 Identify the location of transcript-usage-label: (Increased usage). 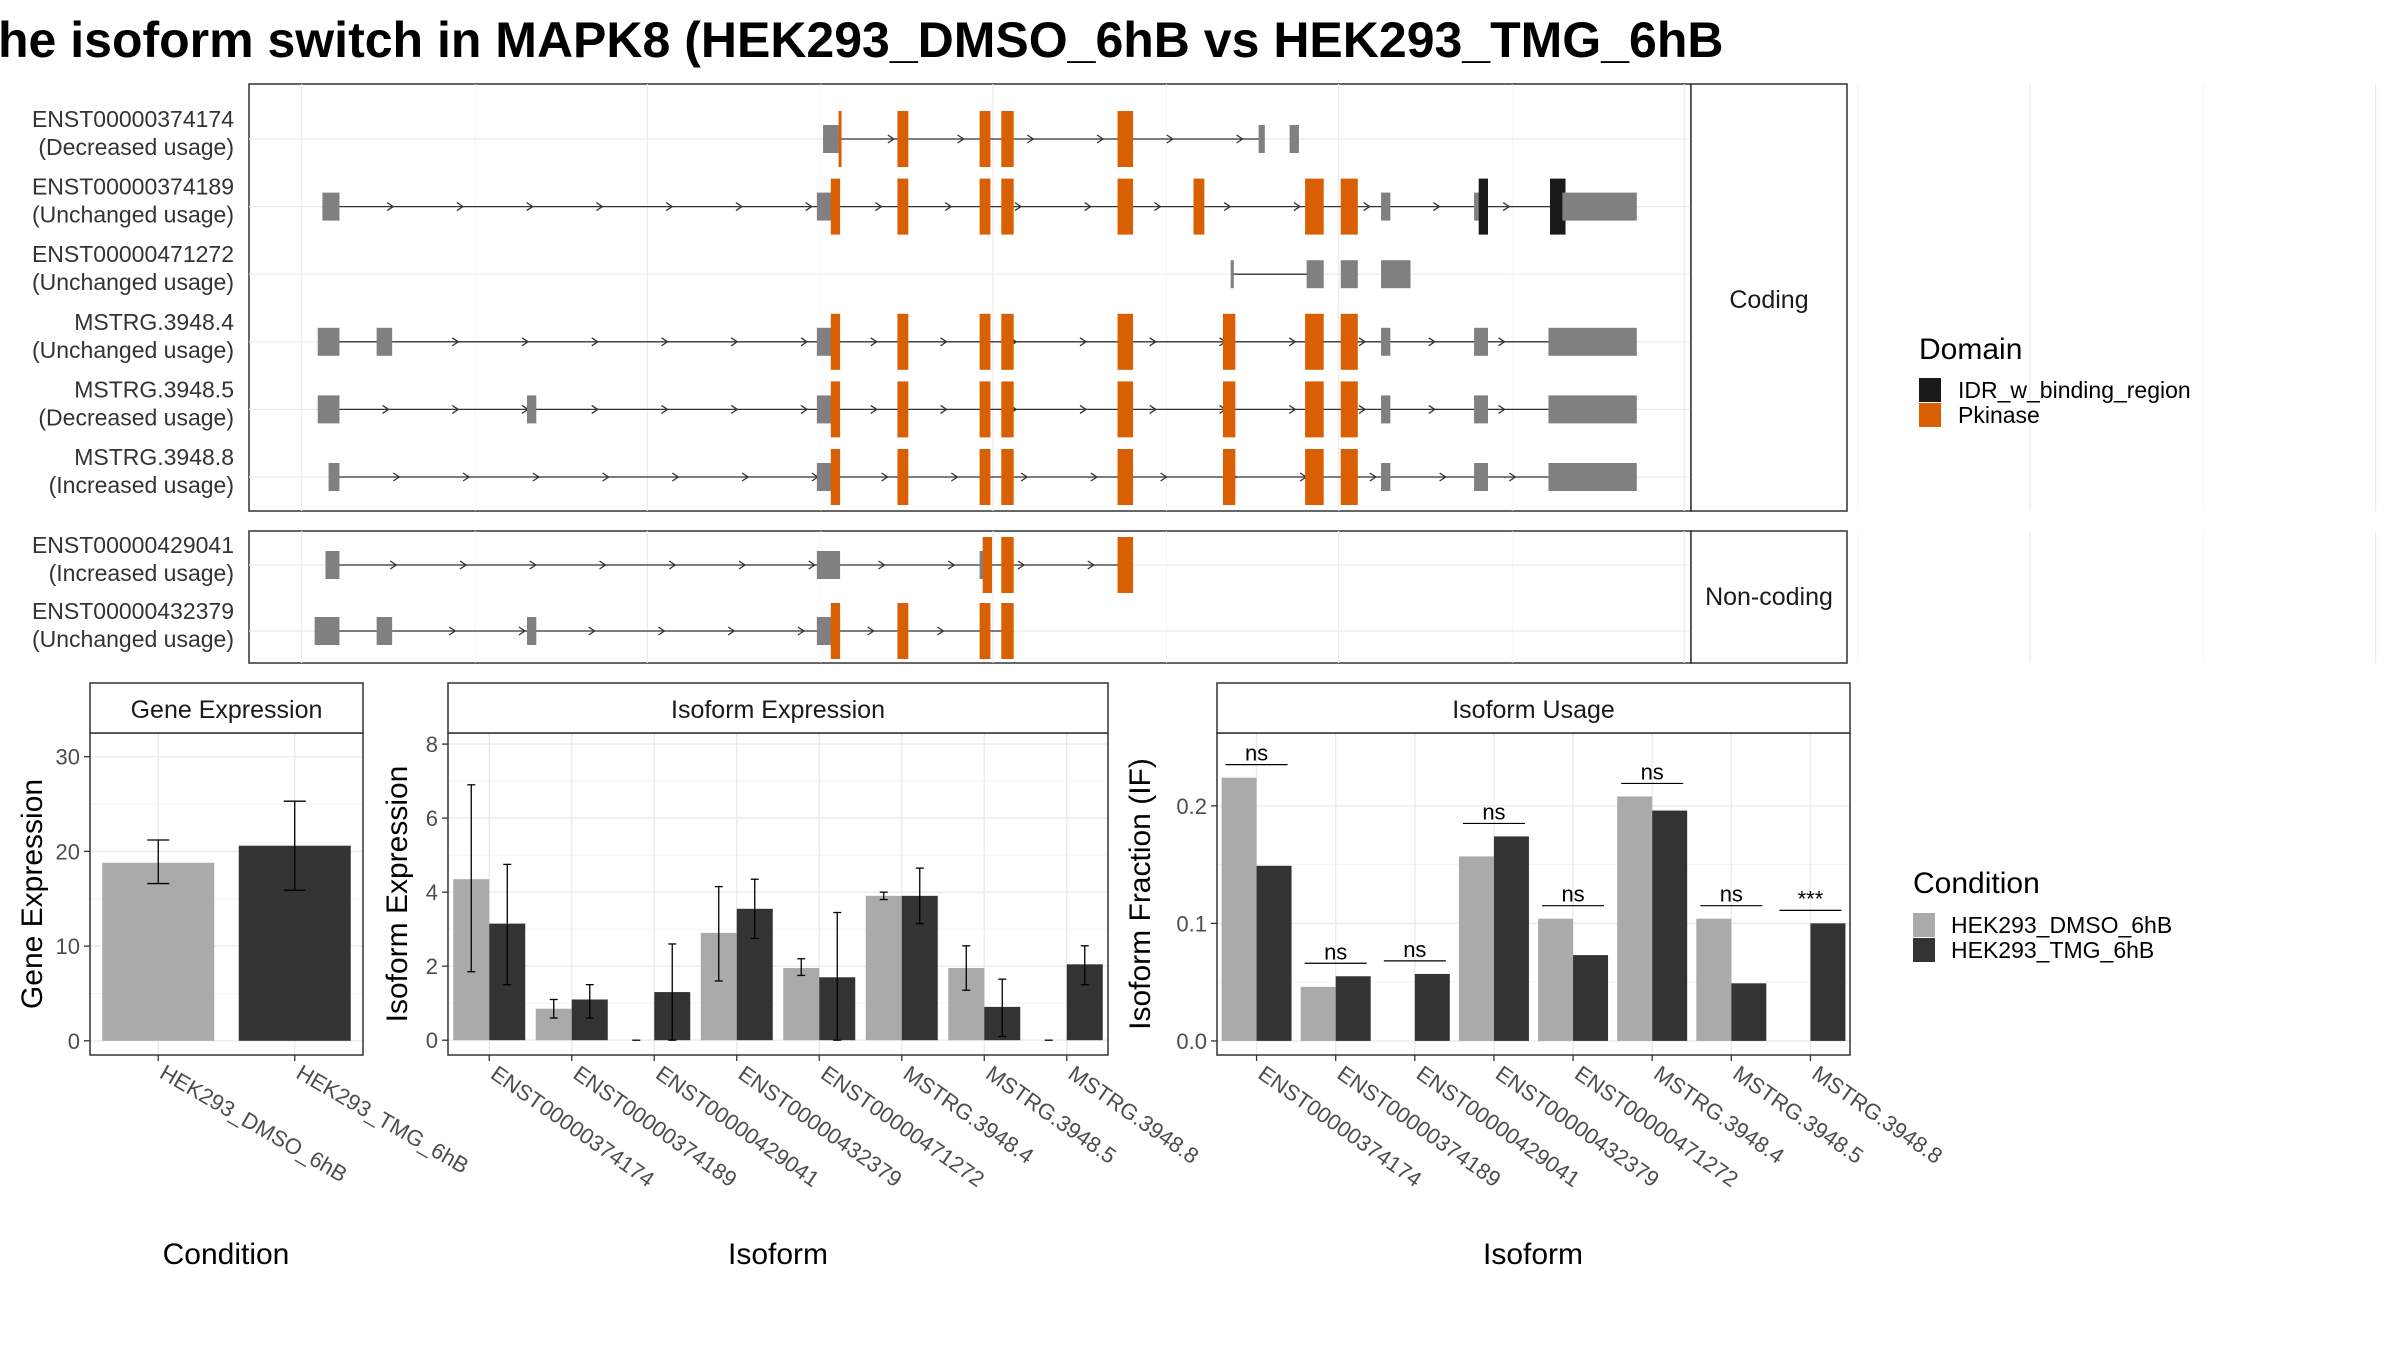
(141, 485).